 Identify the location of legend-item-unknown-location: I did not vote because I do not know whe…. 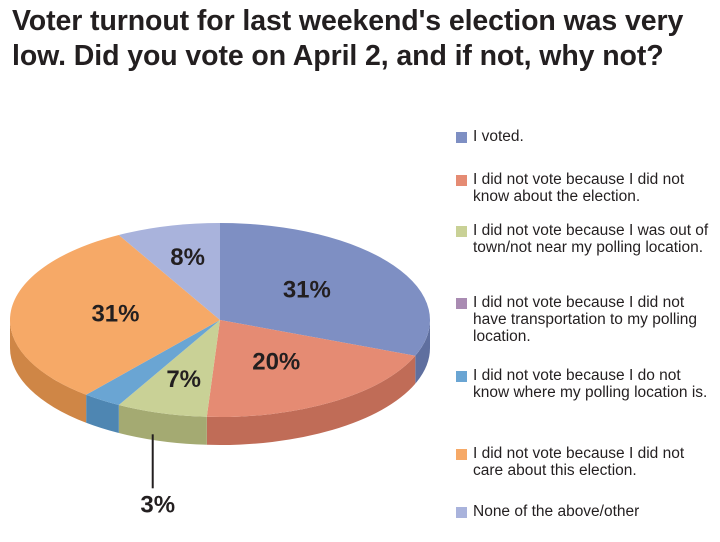
(587, 384).